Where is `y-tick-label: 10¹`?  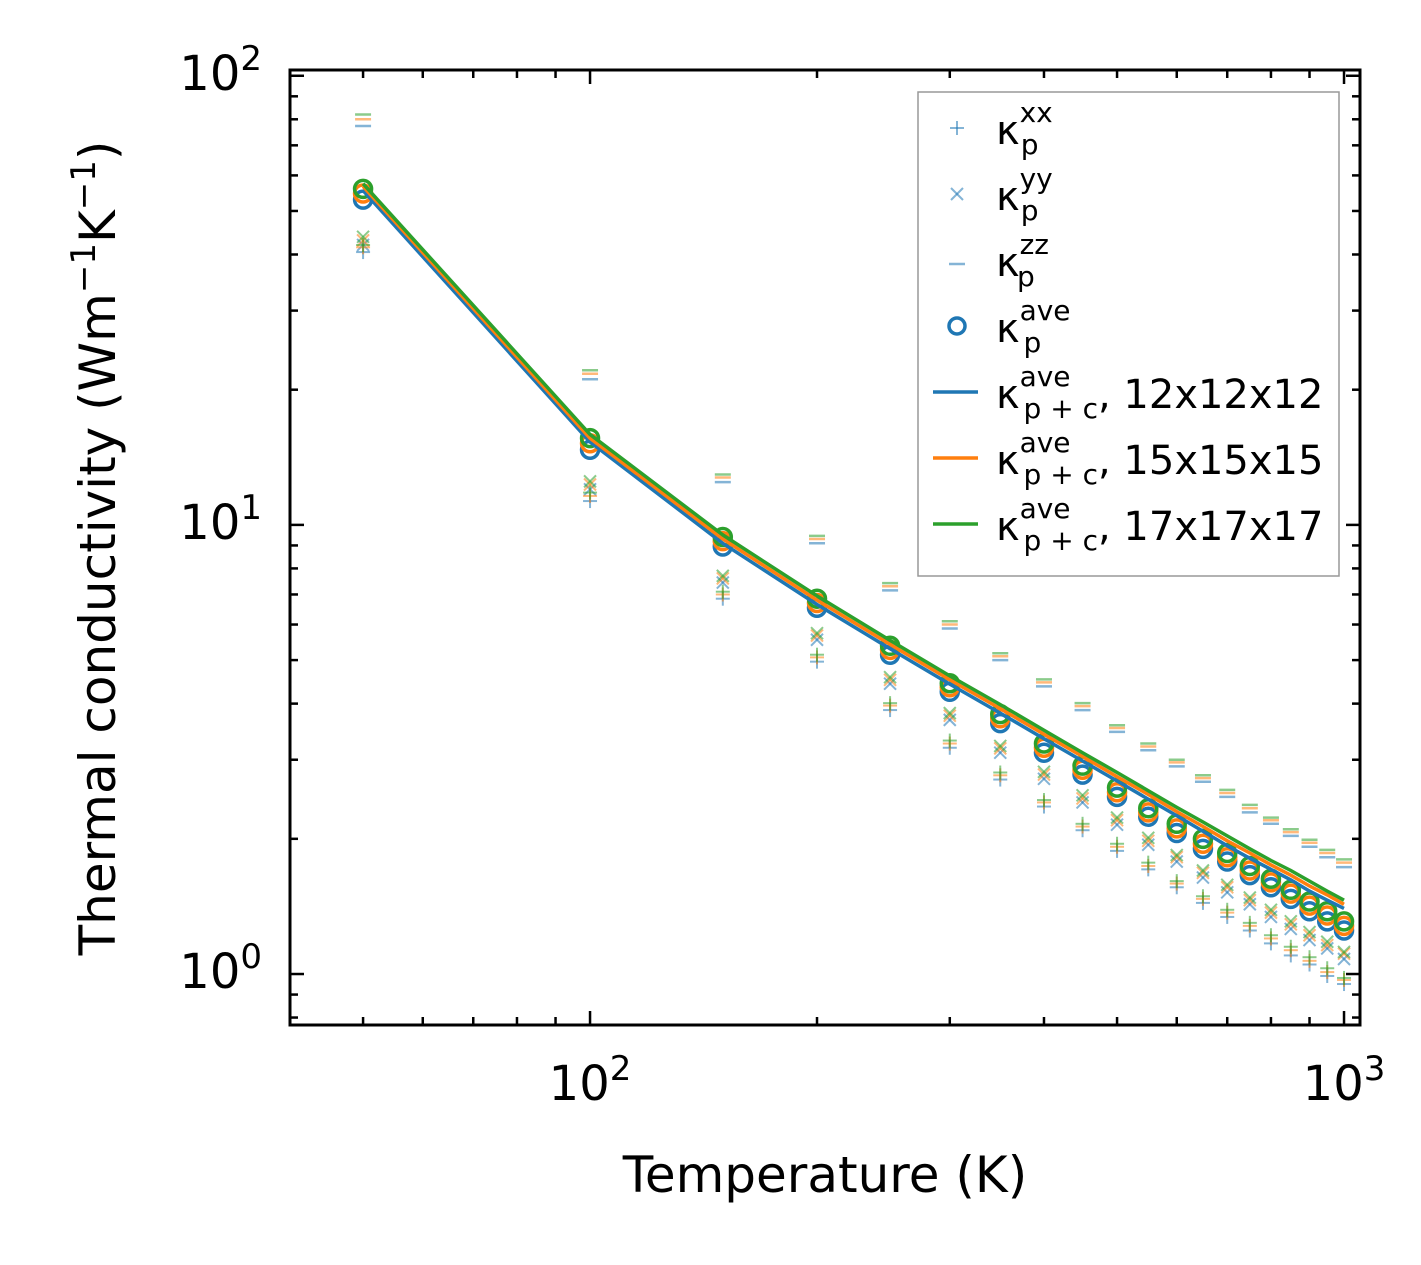 y-tick-label: 10¹ is located at coordinates (220, 519).